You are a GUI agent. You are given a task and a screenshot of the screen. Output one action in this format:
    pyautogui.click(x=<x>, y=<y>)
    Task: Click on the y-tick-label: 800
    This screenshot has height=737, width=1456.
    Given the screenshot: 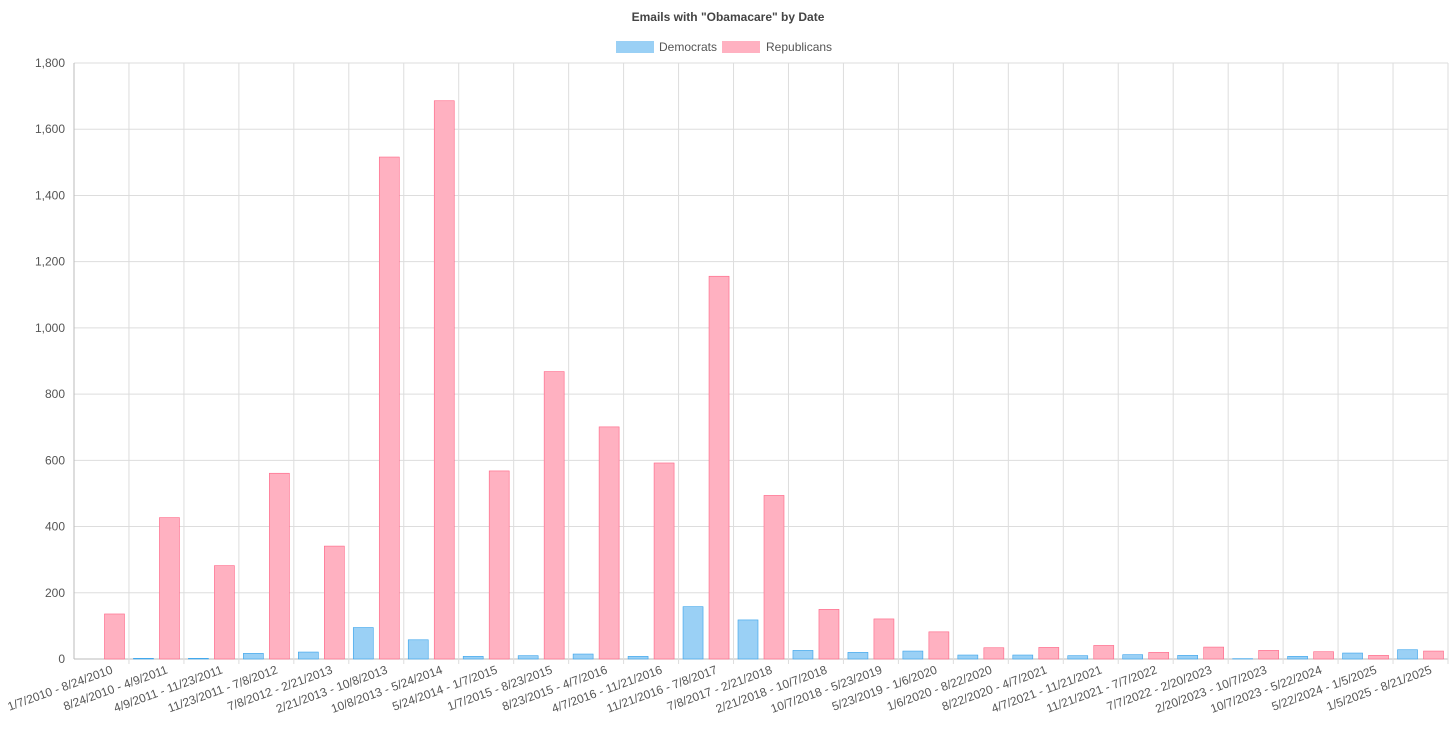 What is the action you would take?
    pyautogui.click(x=55, y=394)
    